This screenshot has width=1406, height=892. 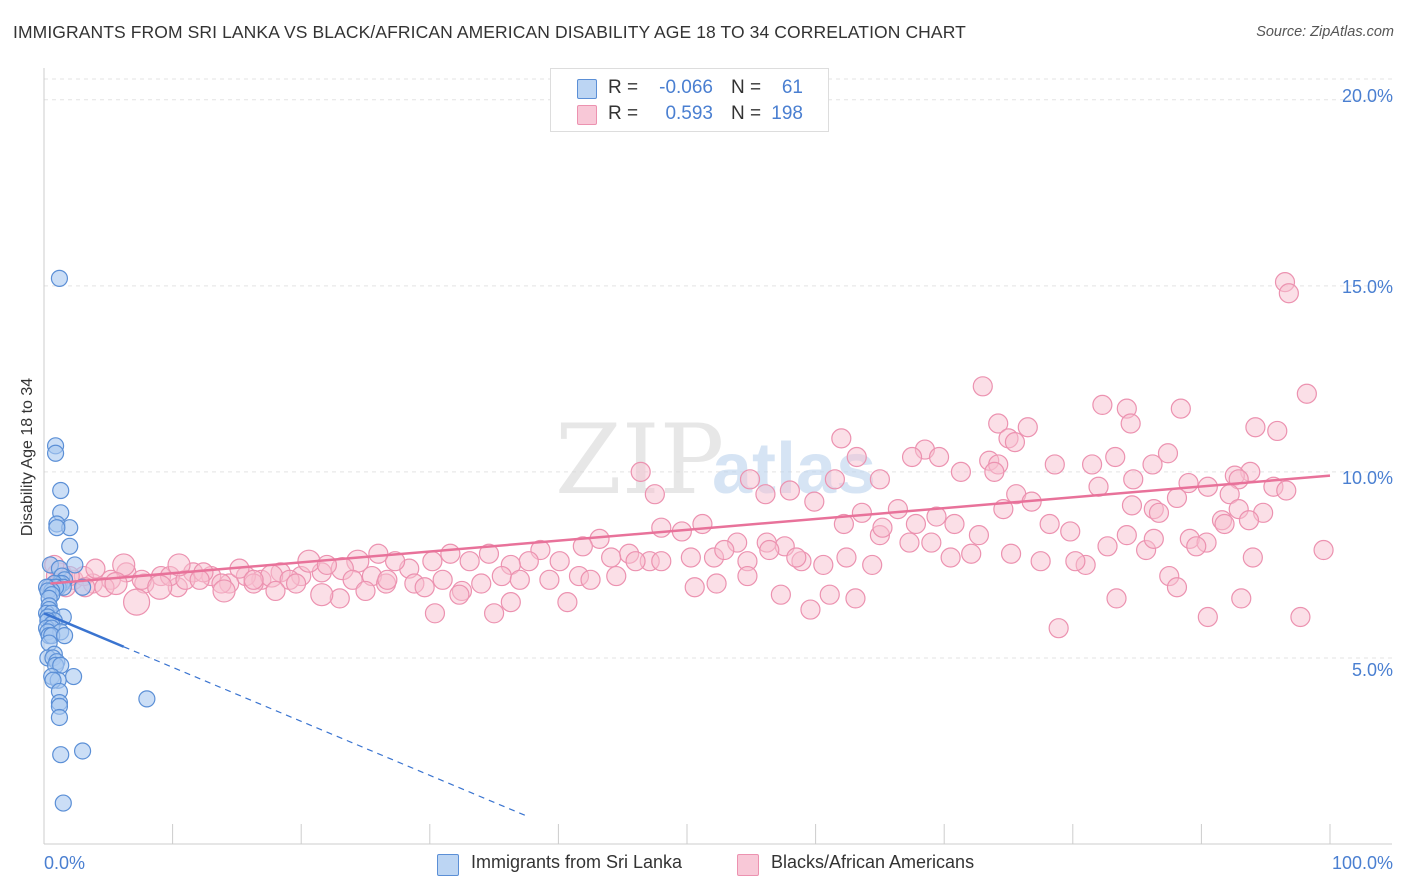 I want to click on trend-line-blacks, so click(x=690, y=529).